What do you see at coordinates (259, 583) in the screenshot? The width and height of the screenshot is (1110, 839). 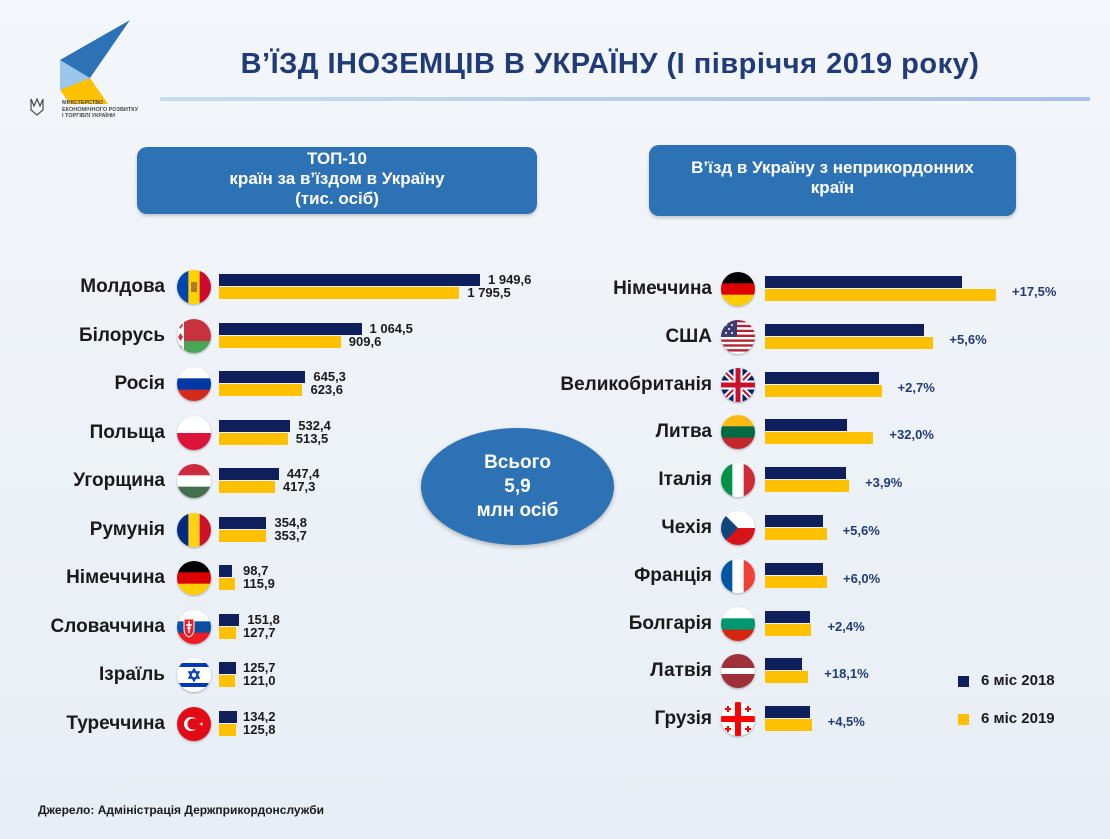 I see `value-label-2019: 115,9` at bounding box center [259, 583].